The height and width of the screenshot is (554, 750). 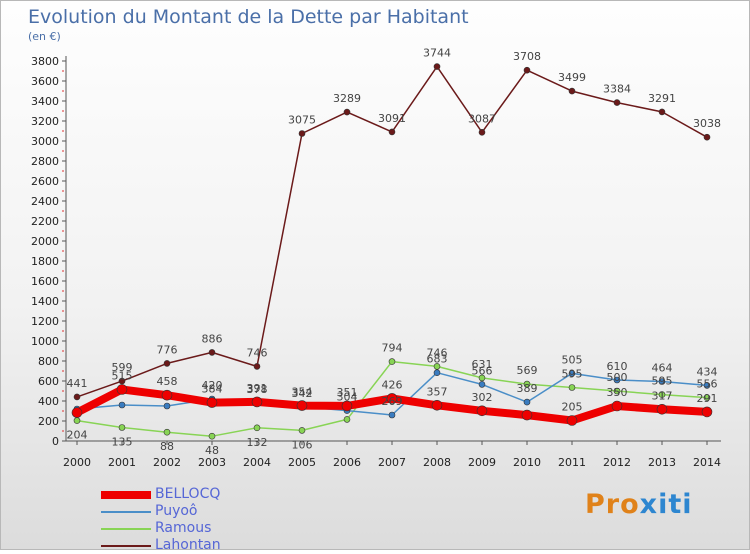 What do you see at coordinates (482, 118) in the screenshot?
I see `data-label-lahontan: 3087` at bounding box center [482, 118].